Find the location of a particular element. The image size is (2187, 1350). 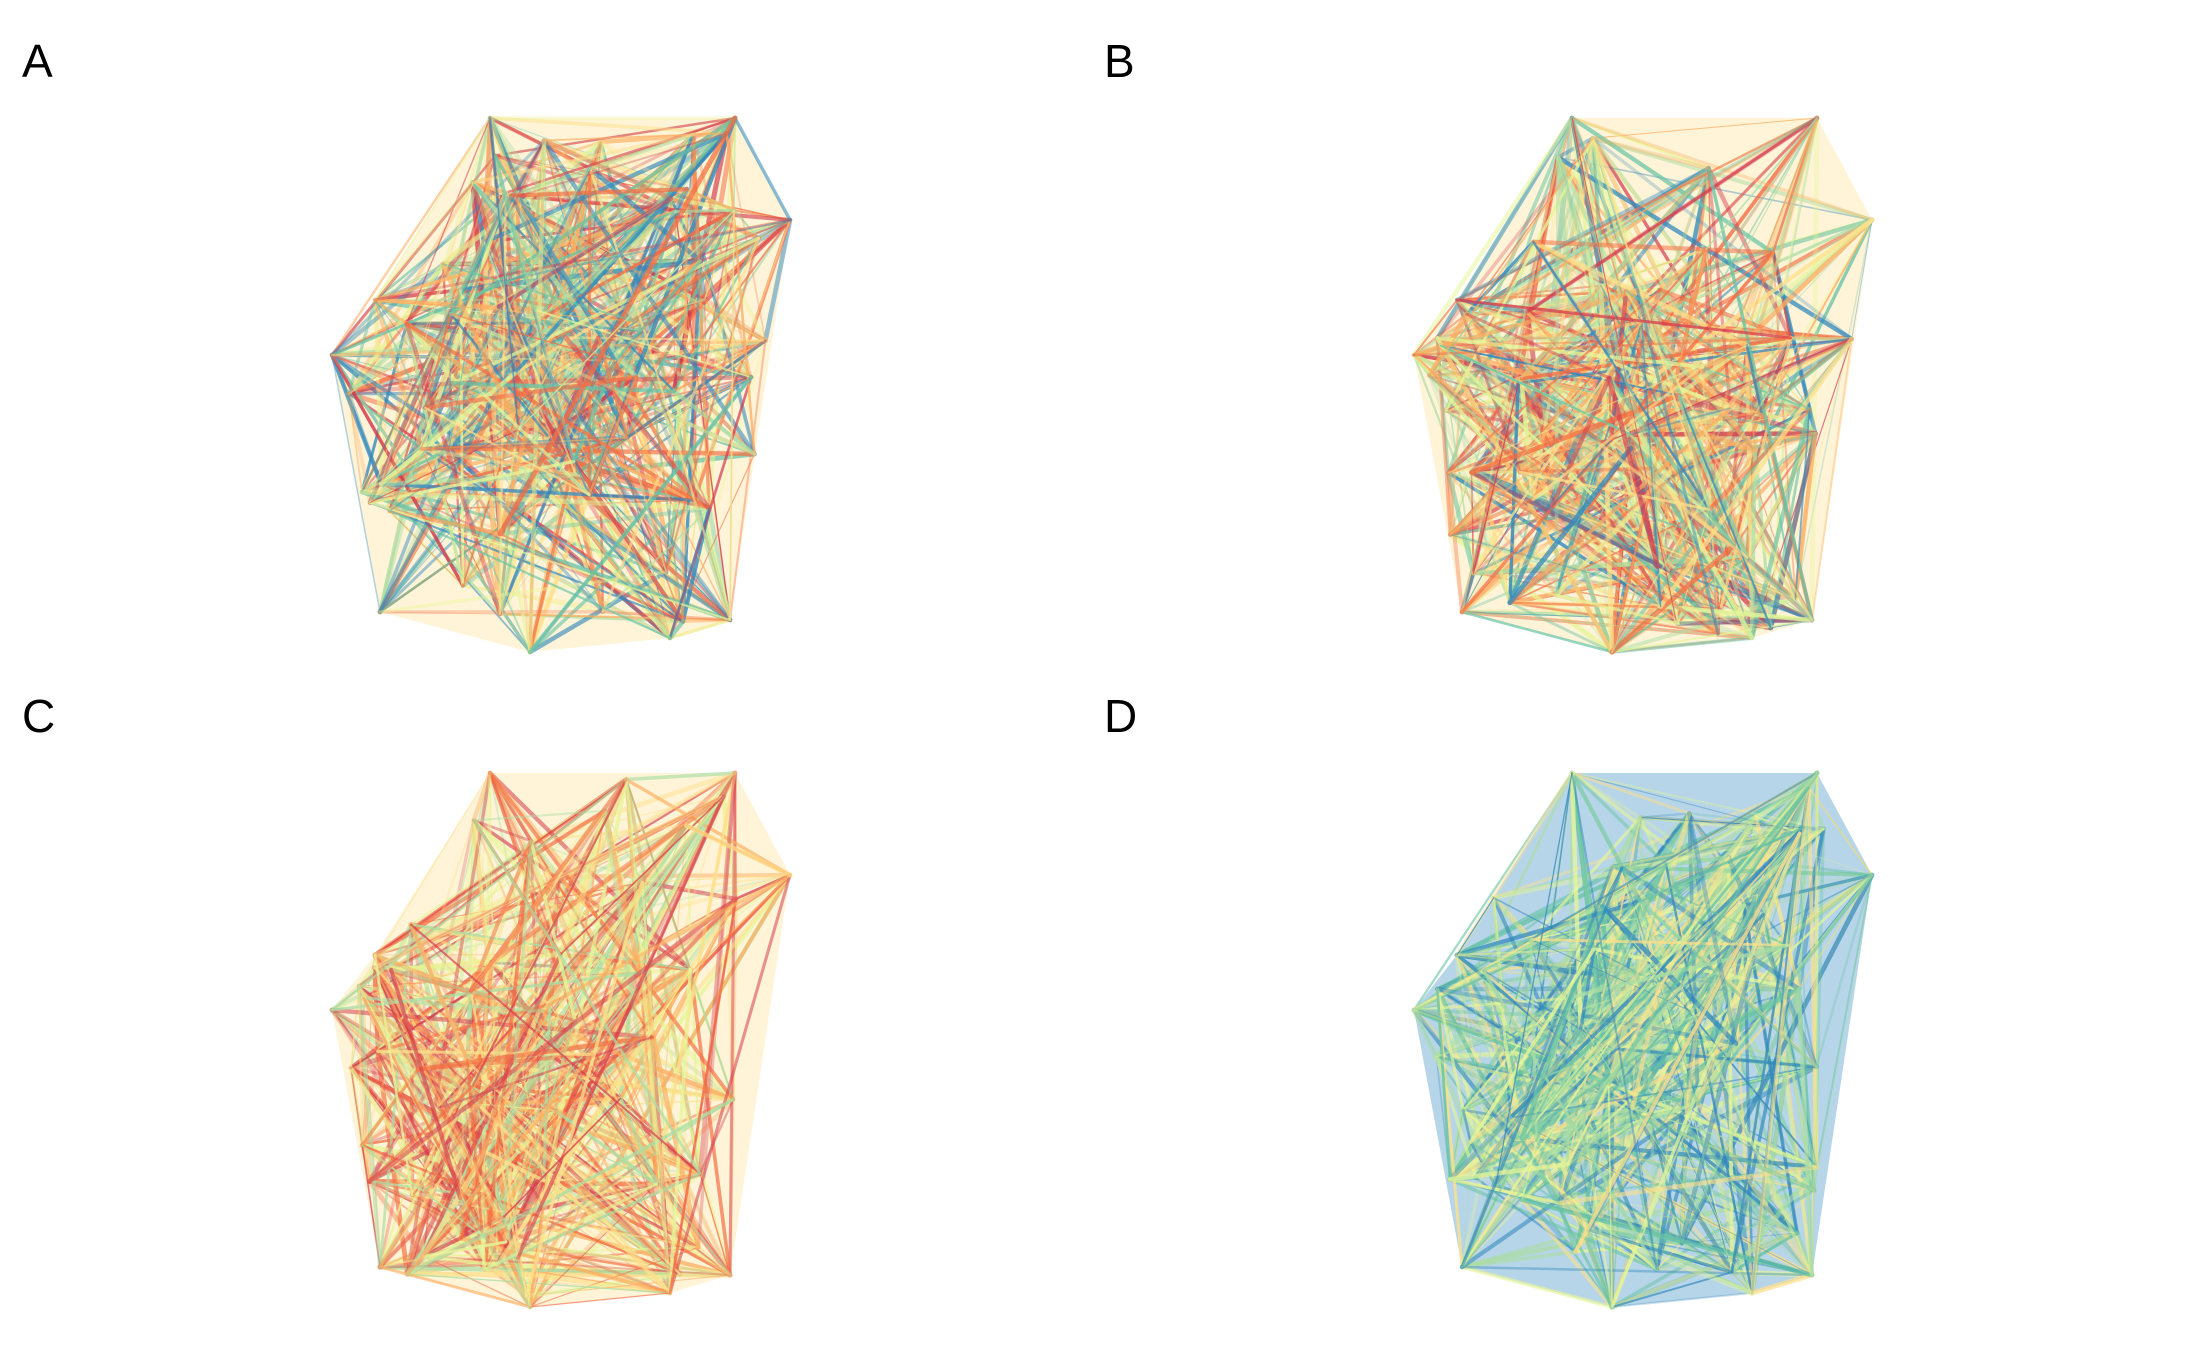

network-graph-c is located at coordinates (561, 1040).